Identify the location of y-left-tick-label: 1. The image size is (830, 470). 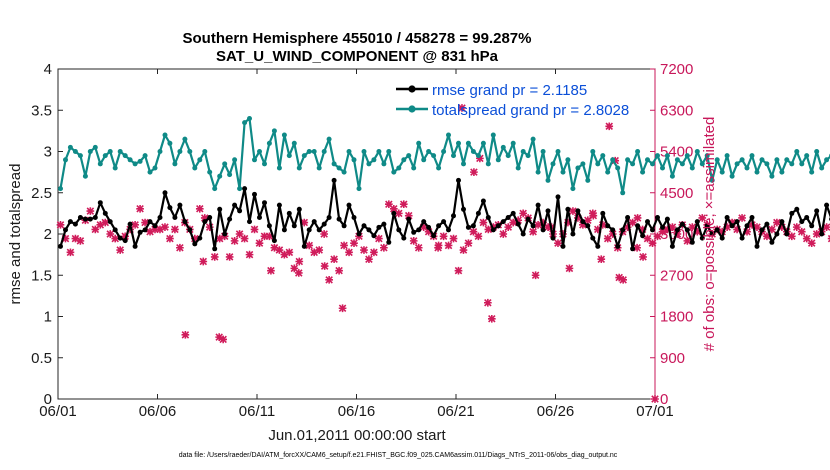
(48, 317).